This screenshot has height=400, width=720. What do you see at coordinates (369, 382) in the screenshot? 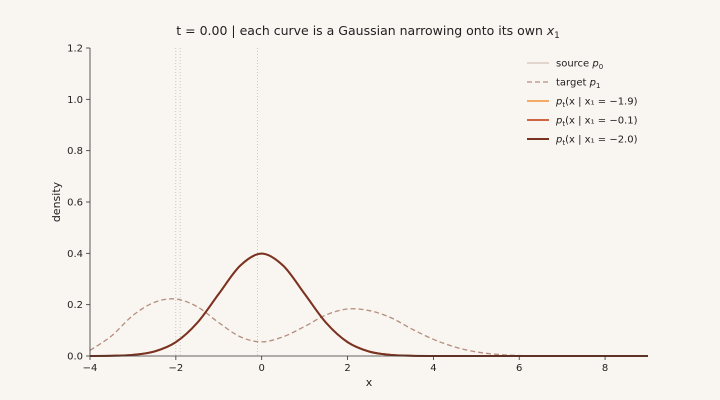
I see `x-axis-label: x` at bounding box center [369, 382].